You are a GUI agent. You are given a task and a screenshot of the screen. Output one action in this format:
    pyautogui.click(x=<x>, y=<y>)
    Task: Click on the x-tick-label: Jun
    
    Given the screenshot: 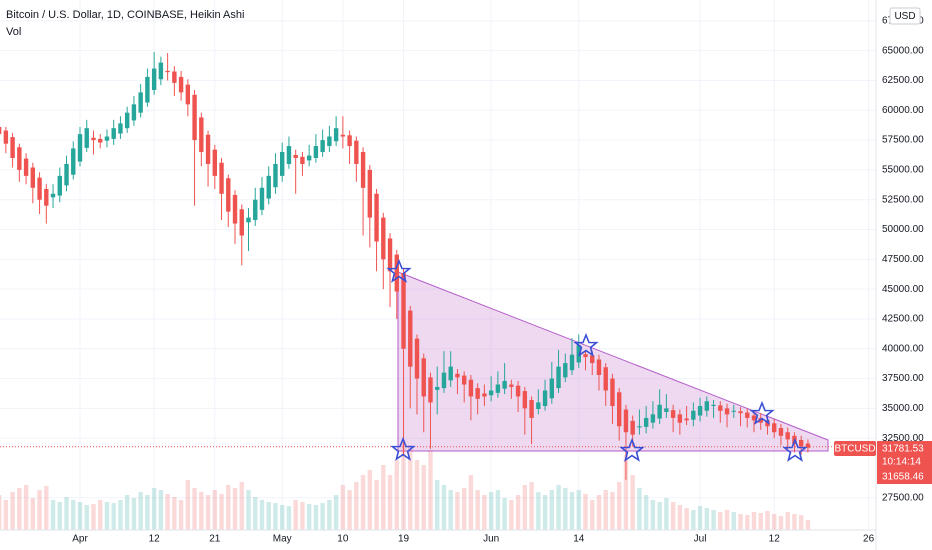 What is the action you would take?
    pyautogui.click(x=491, y=539)
    